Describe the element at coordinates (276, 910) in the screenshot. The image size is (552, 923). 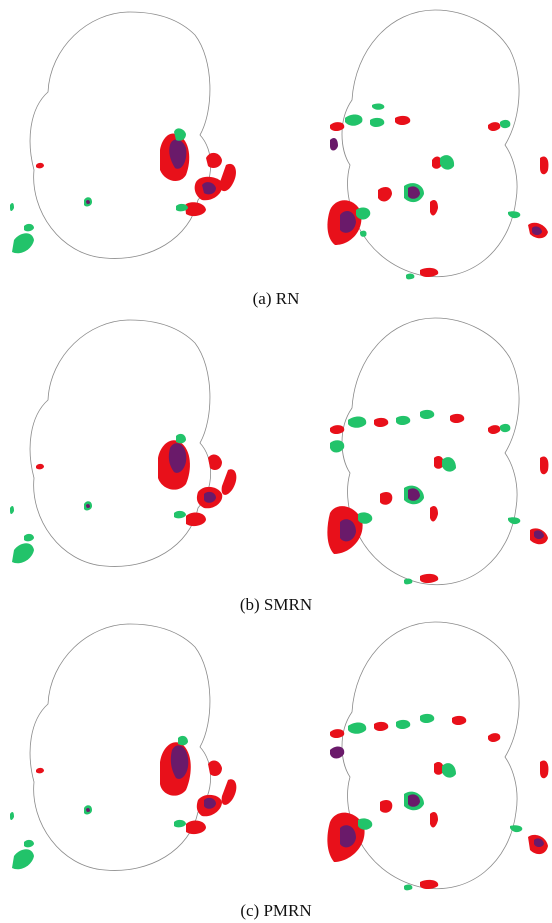
I see `caption-pmrn: (c) PMRN` at that location.